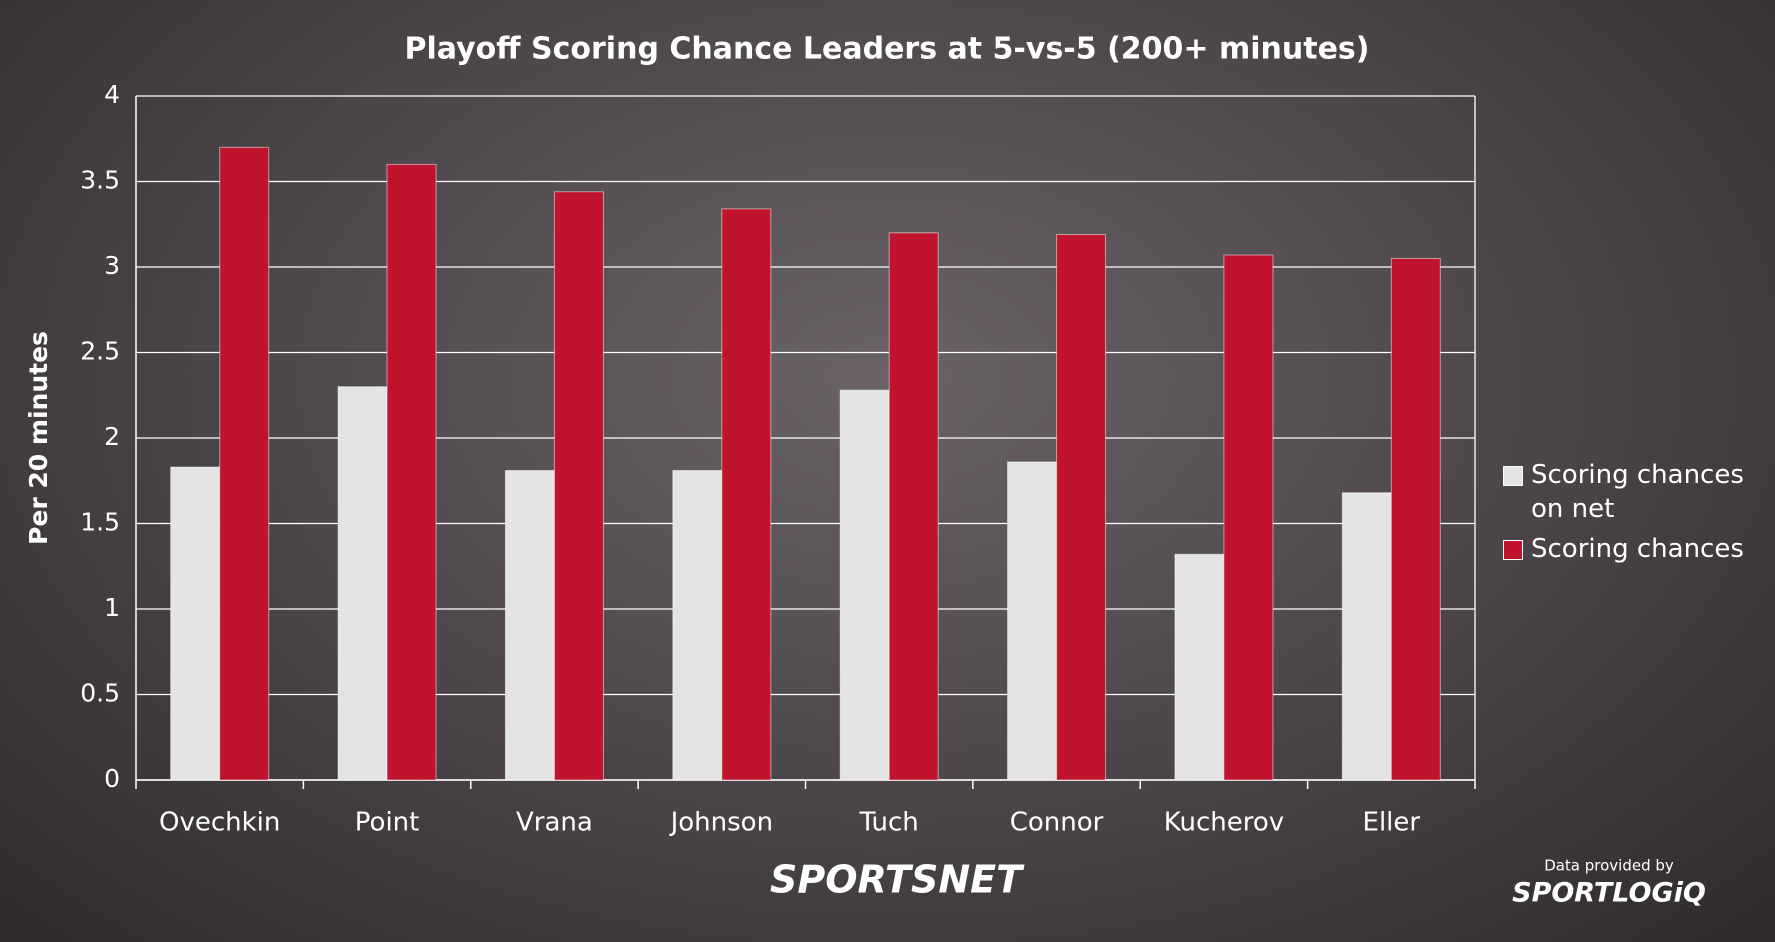  Describe the element at coordinates (112, 607) in the screenshot. I see `y-tick-label: 1` at that location.